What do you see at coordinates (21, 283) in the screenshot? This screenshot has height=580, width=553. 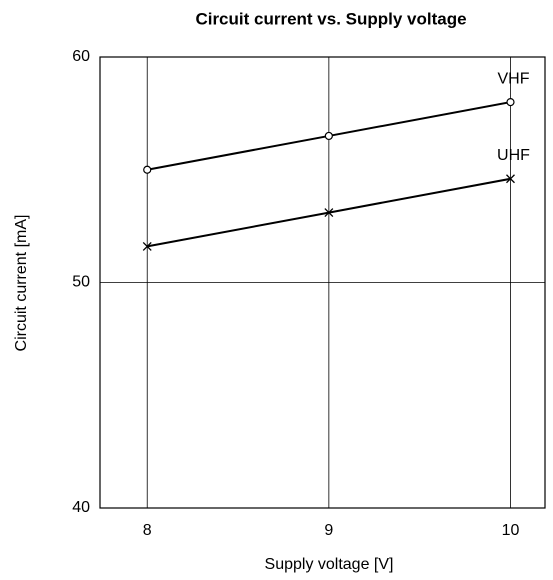 I see `y-axis-label: Circuit current [mA]` at bounding box center [21, 283].